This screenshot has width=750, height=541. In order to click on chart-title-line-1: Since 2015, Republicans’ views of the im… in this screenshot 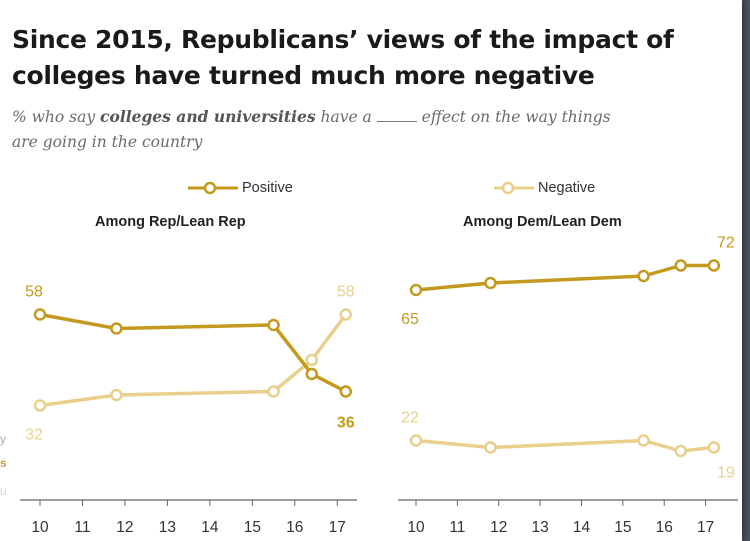, I will do `click(343, 39)`.